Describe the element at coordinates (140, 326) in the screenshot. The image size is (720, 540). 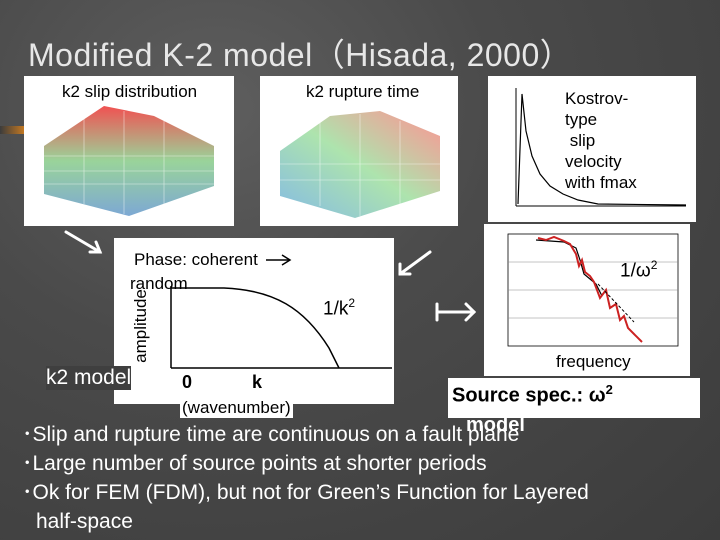
I see `amplitude-axis-label: amplitude` at that location.